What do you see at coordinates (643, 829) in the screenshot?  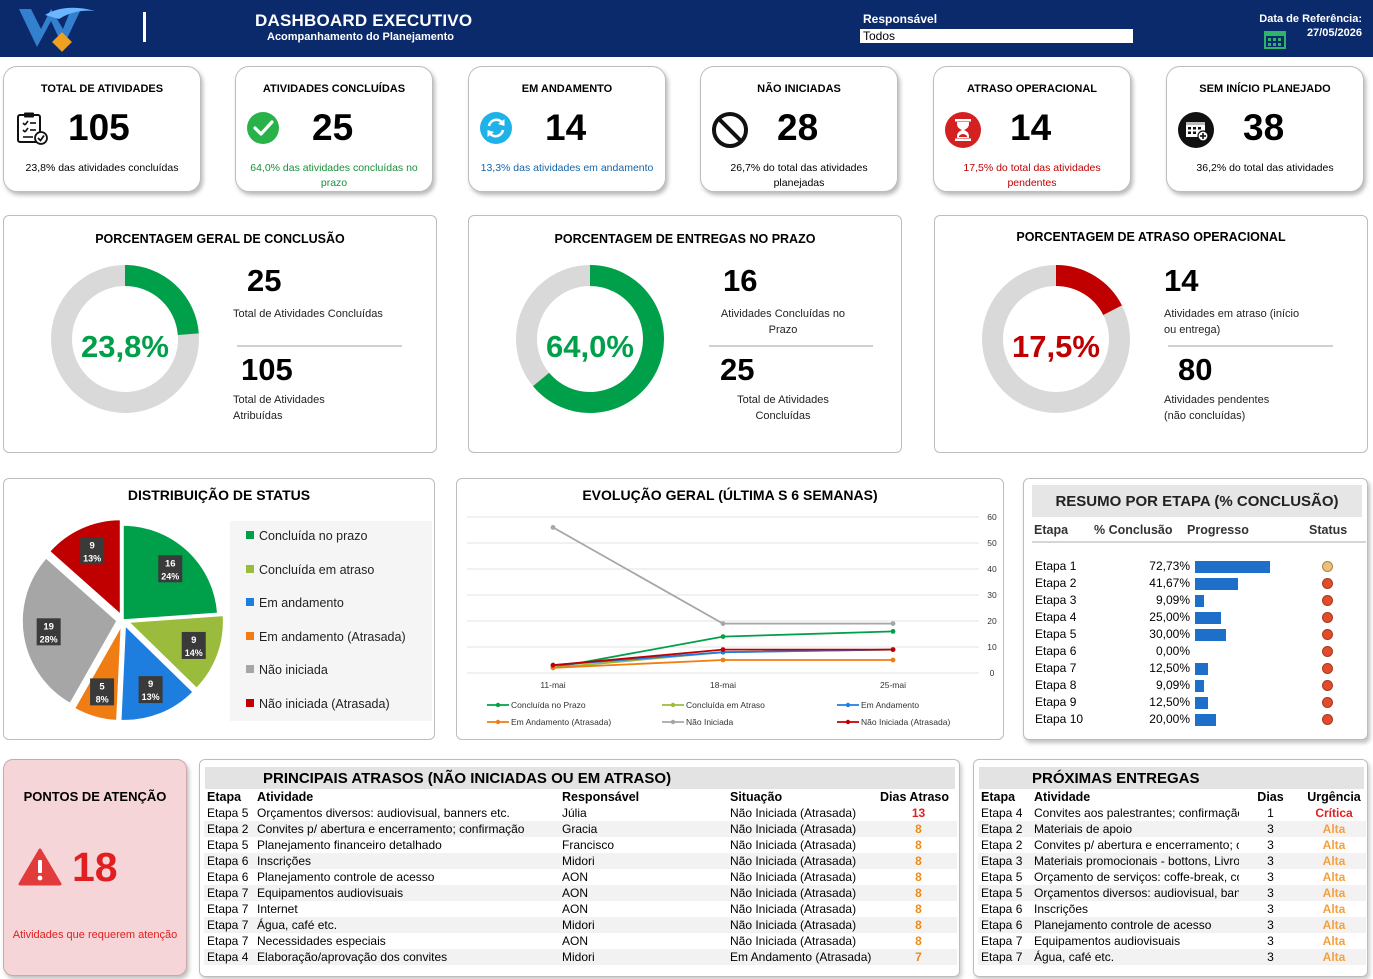 I see `delay-responsavel: Gracia` at bounding box center [643, 829].